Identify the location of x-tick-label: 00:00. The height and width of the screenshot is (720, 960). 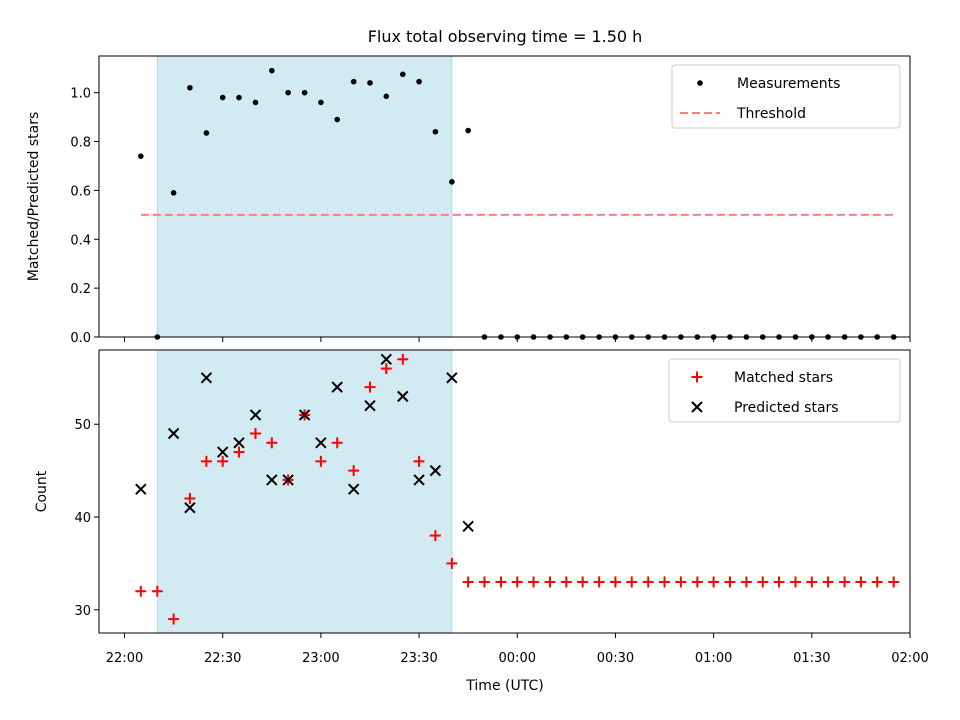
(517, 658).